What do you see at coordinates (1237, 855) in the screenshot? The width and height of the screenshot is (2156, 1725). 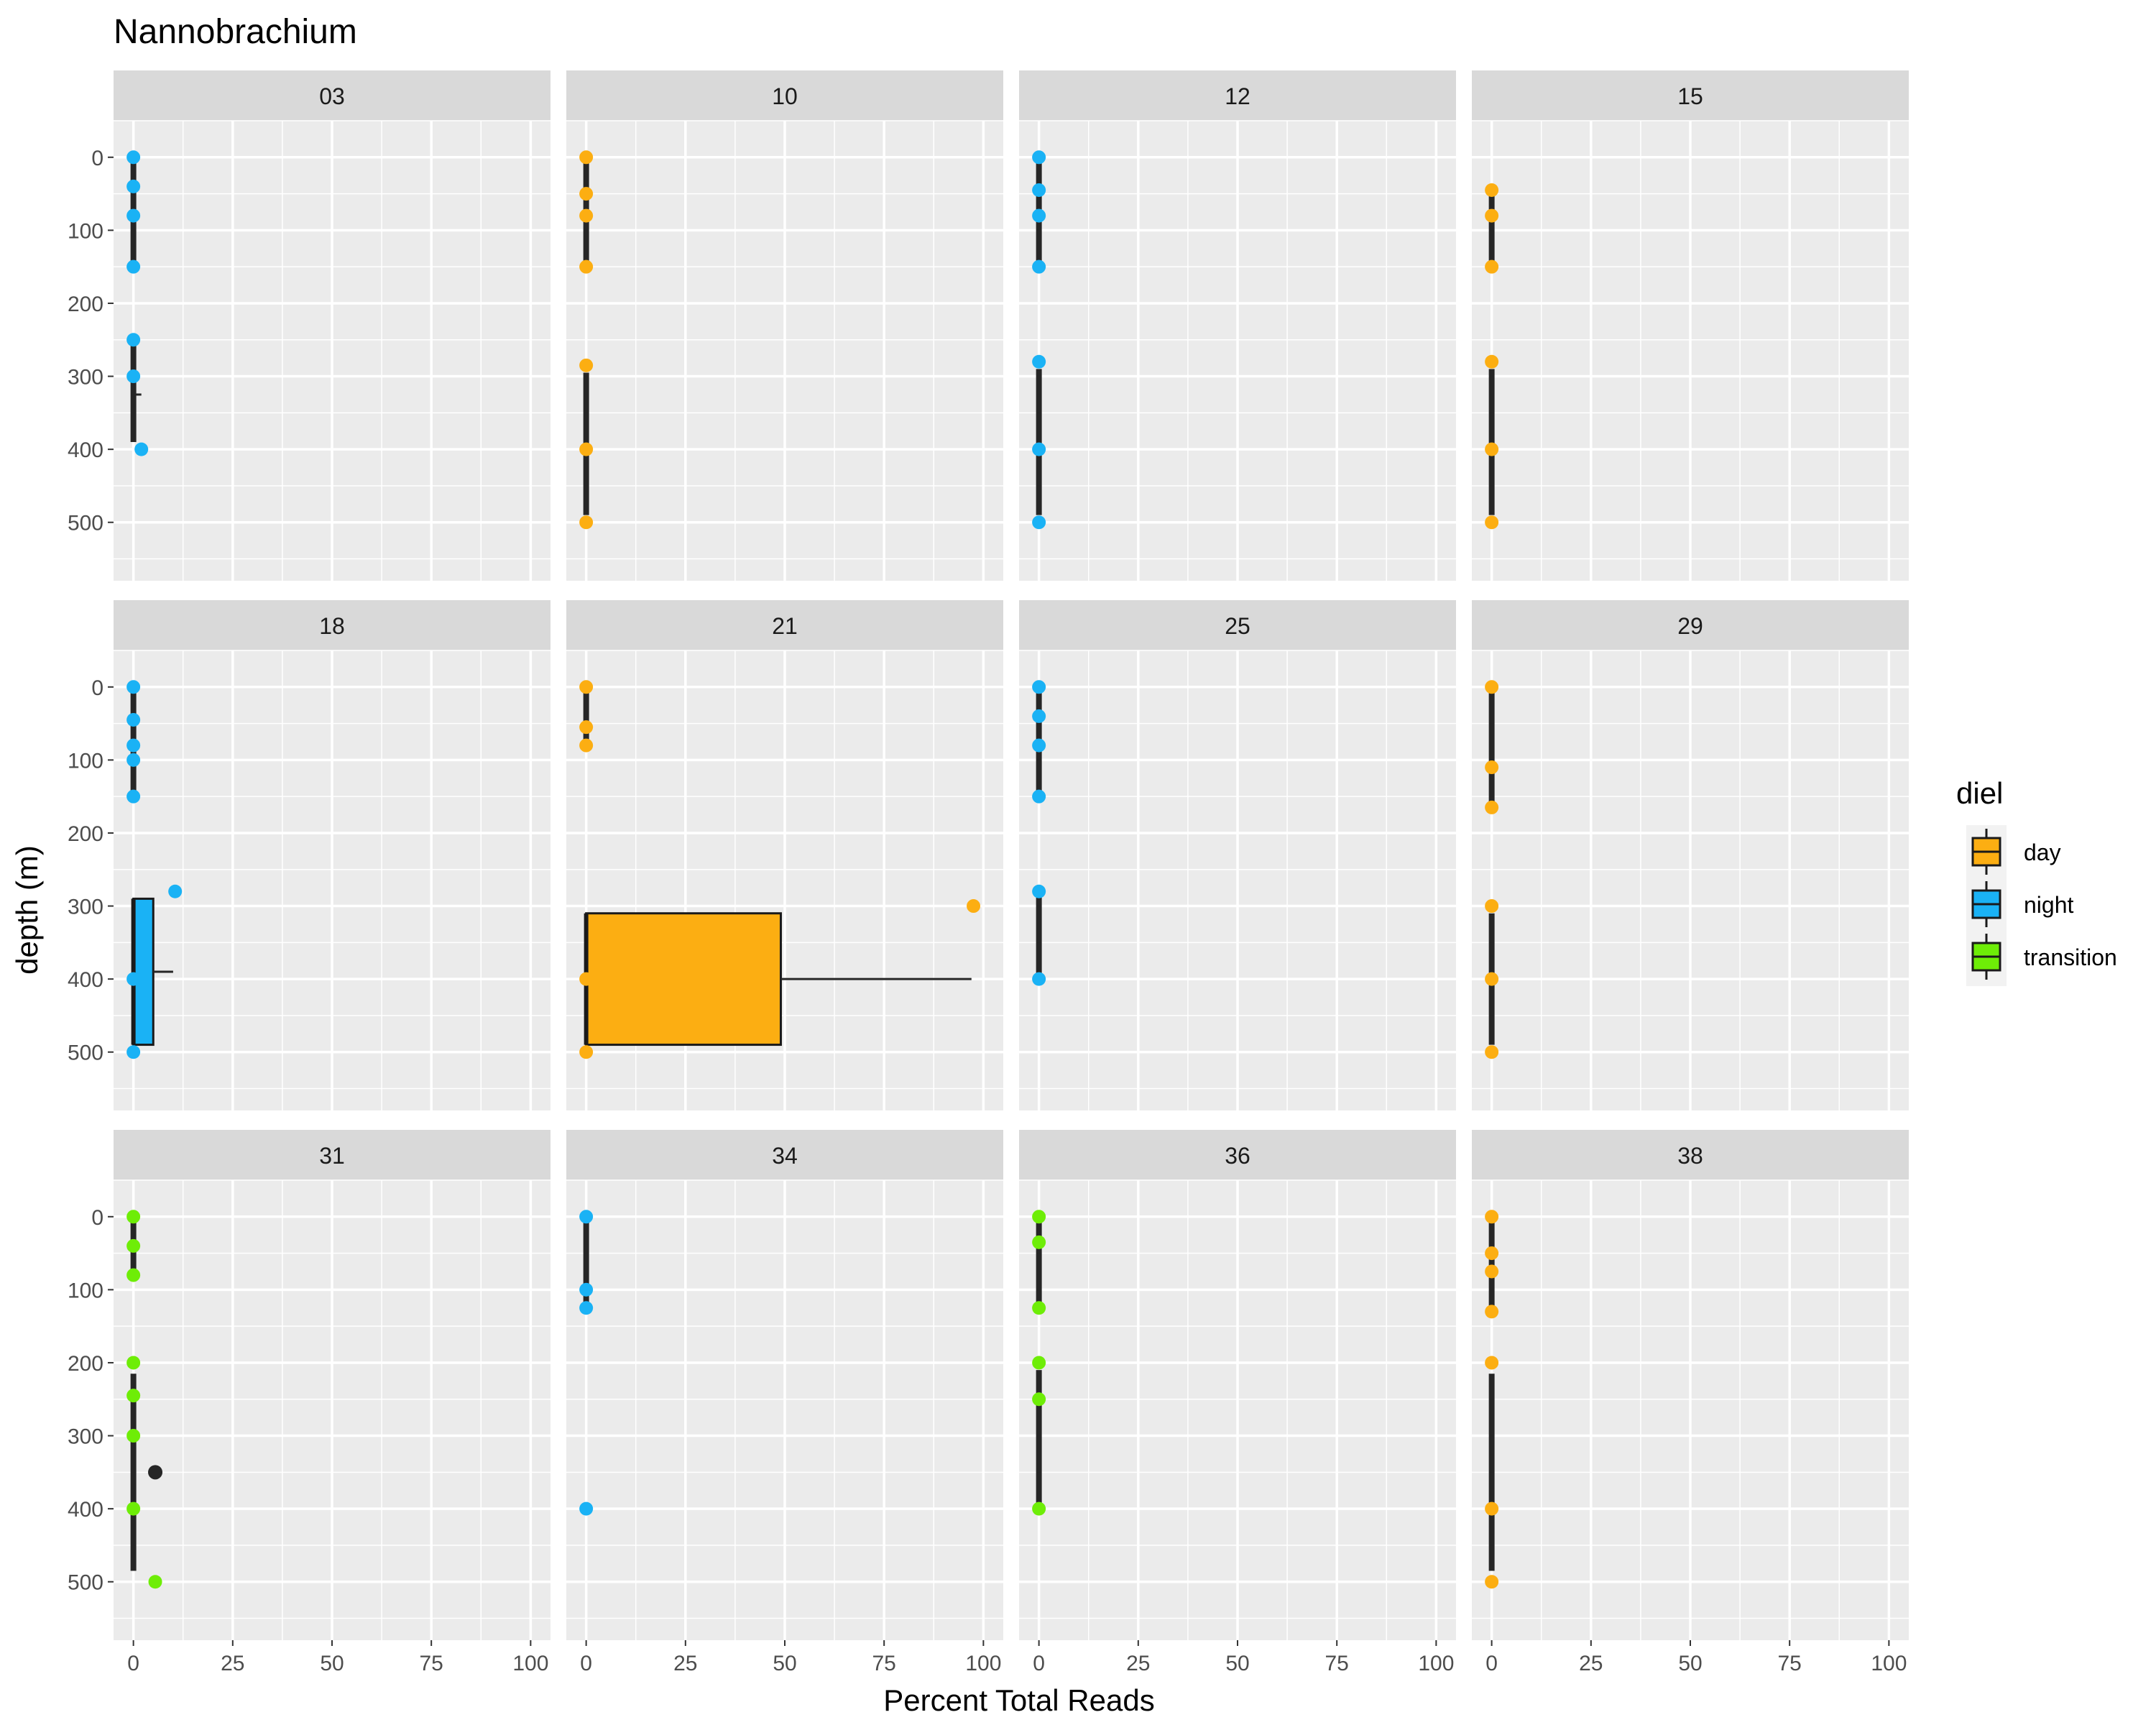 I see `facet-panel-25: 25` at bounding box center [1237, 855].